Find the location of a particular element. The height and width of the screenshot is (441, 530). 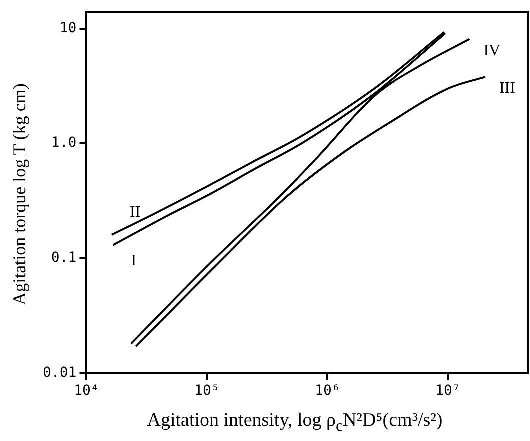

y-tick-label: 0.1 is located at coordinates (64, 258).